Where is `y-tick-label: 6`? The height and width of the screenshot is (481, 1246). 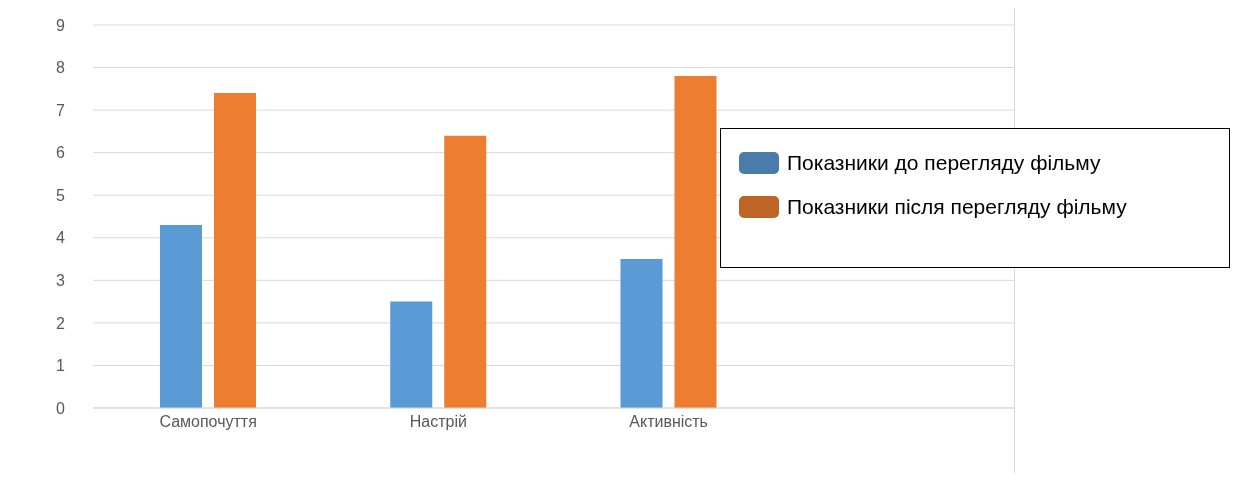
y-tick-label: 6 is located at coordinates (61, 153).